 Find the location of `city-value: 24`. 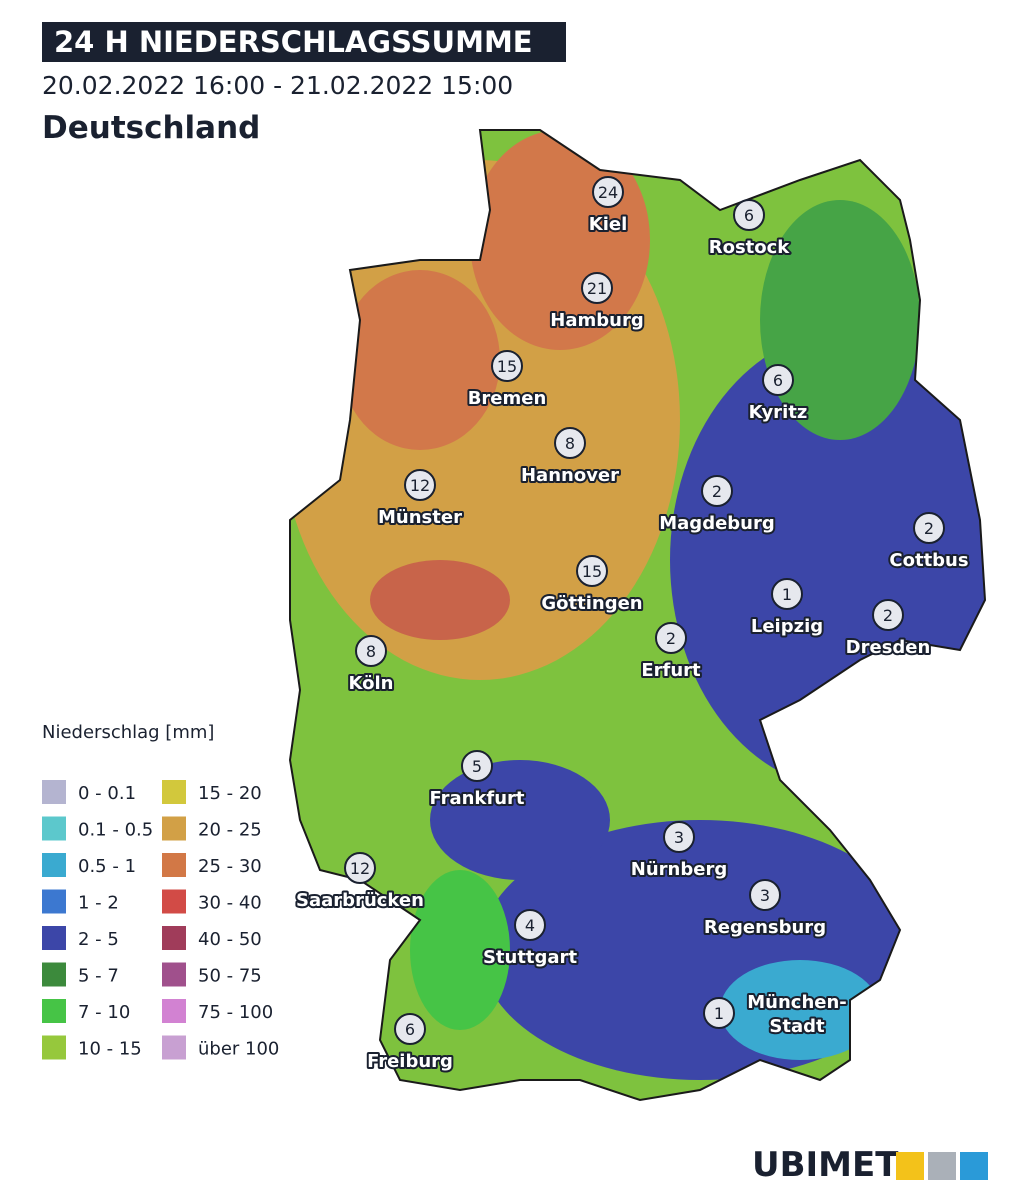

city-value: 24 is located at coordinates (608, 192).